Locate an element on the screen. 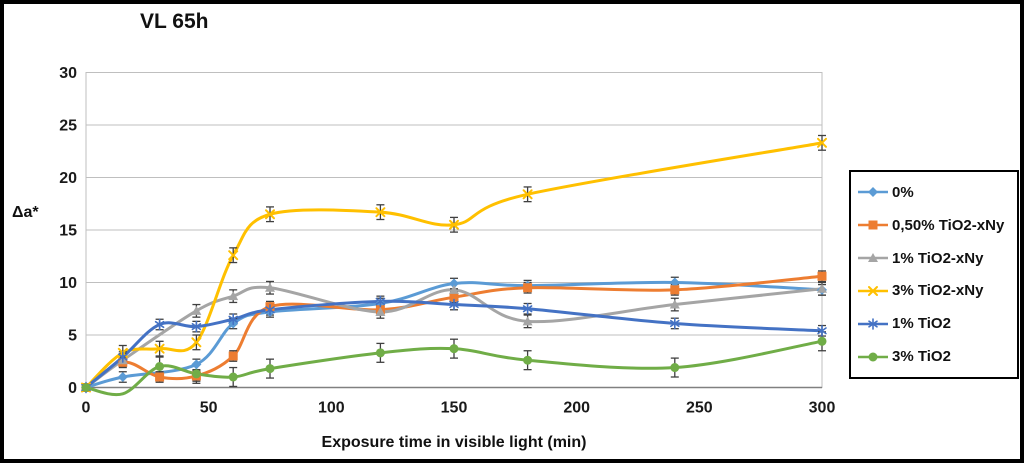  y-tick-label: 10 is located at coordinates (68, 283).